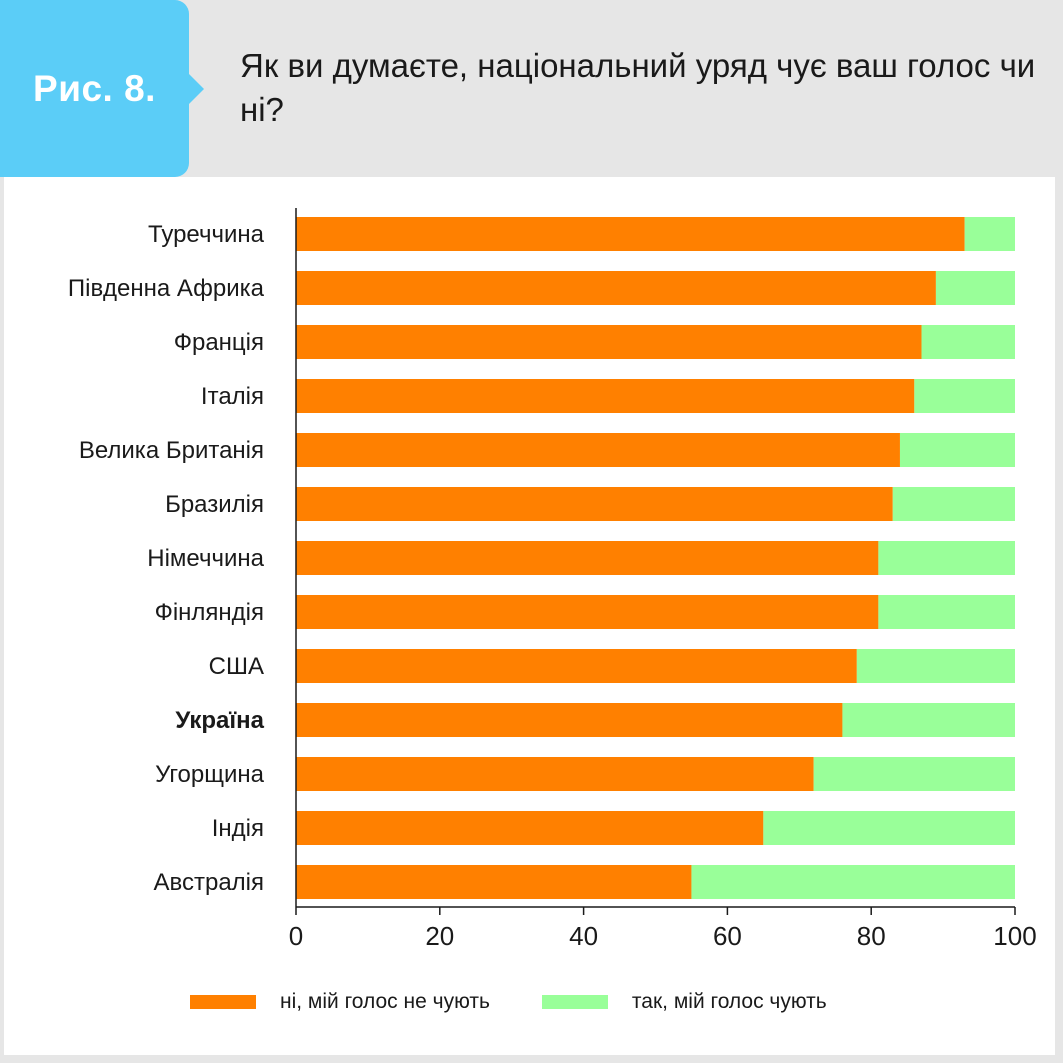 This screenshot has height=1063, width=1063. What do you see at coordinates (439, 936) in the screenshot?
I see `x-tick-label: 20` at bounding box center [439, 936].